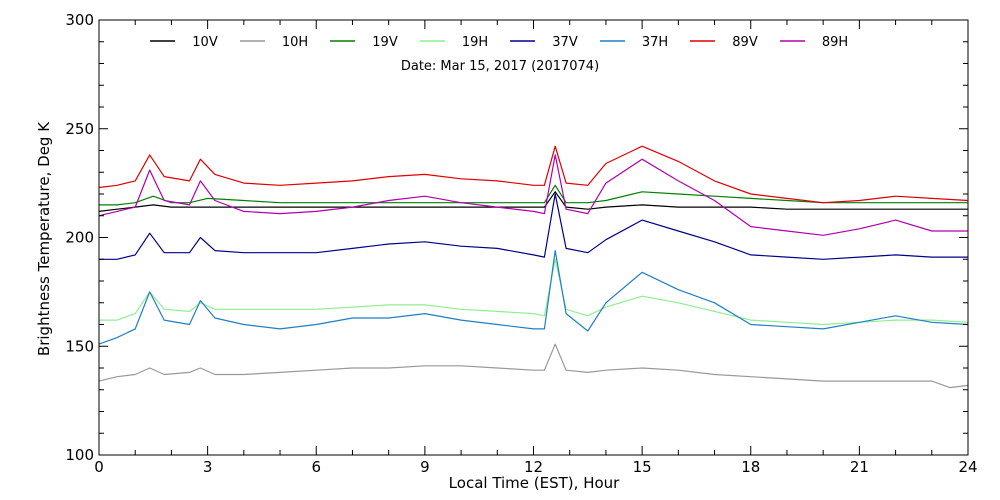 The width and height of the screenshot is (1000, 500). Describe the element at coordinates (642, 467) in the screenshot. I see `x-tick-label: 15` at that location.